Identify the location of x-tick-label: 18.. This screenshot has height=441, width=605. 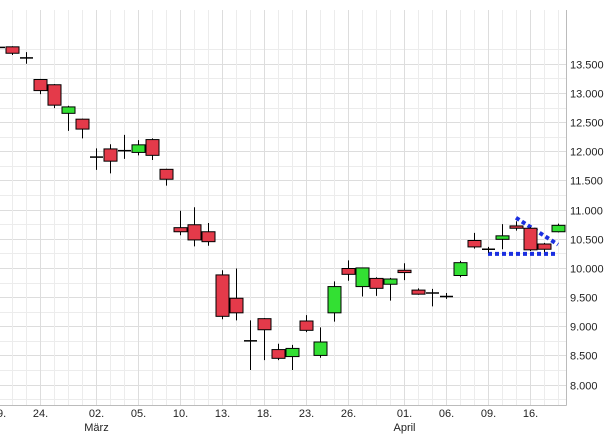
(264, 414).